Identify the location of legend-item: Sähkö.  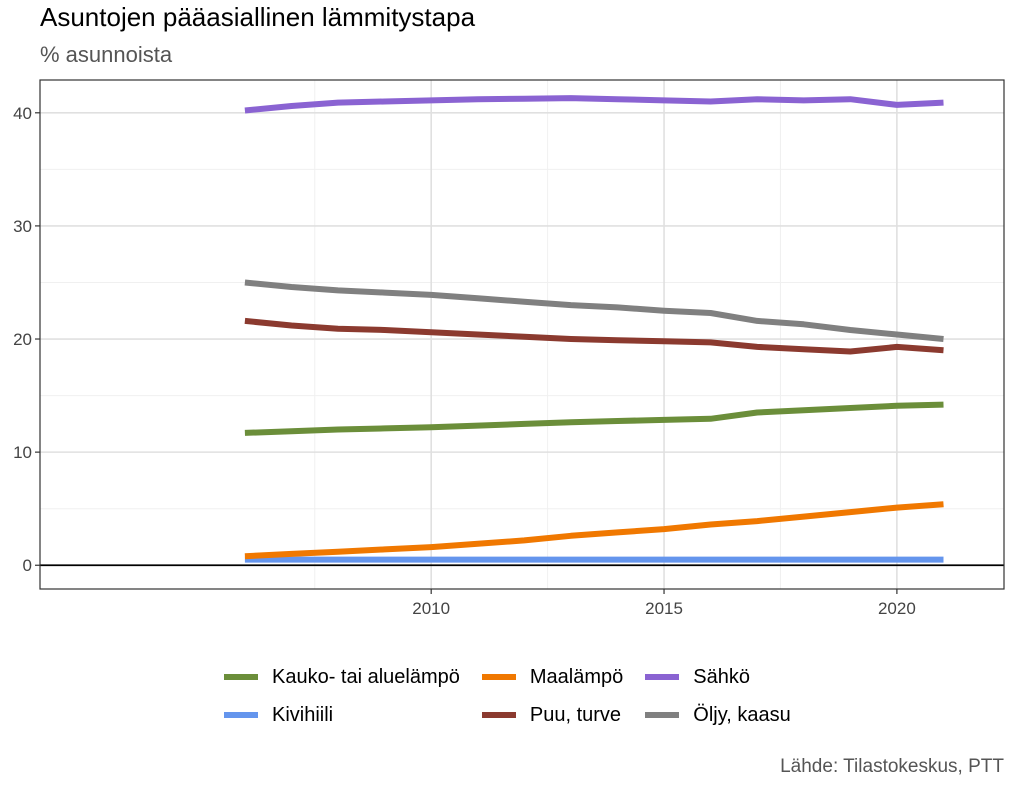
(717, 677).